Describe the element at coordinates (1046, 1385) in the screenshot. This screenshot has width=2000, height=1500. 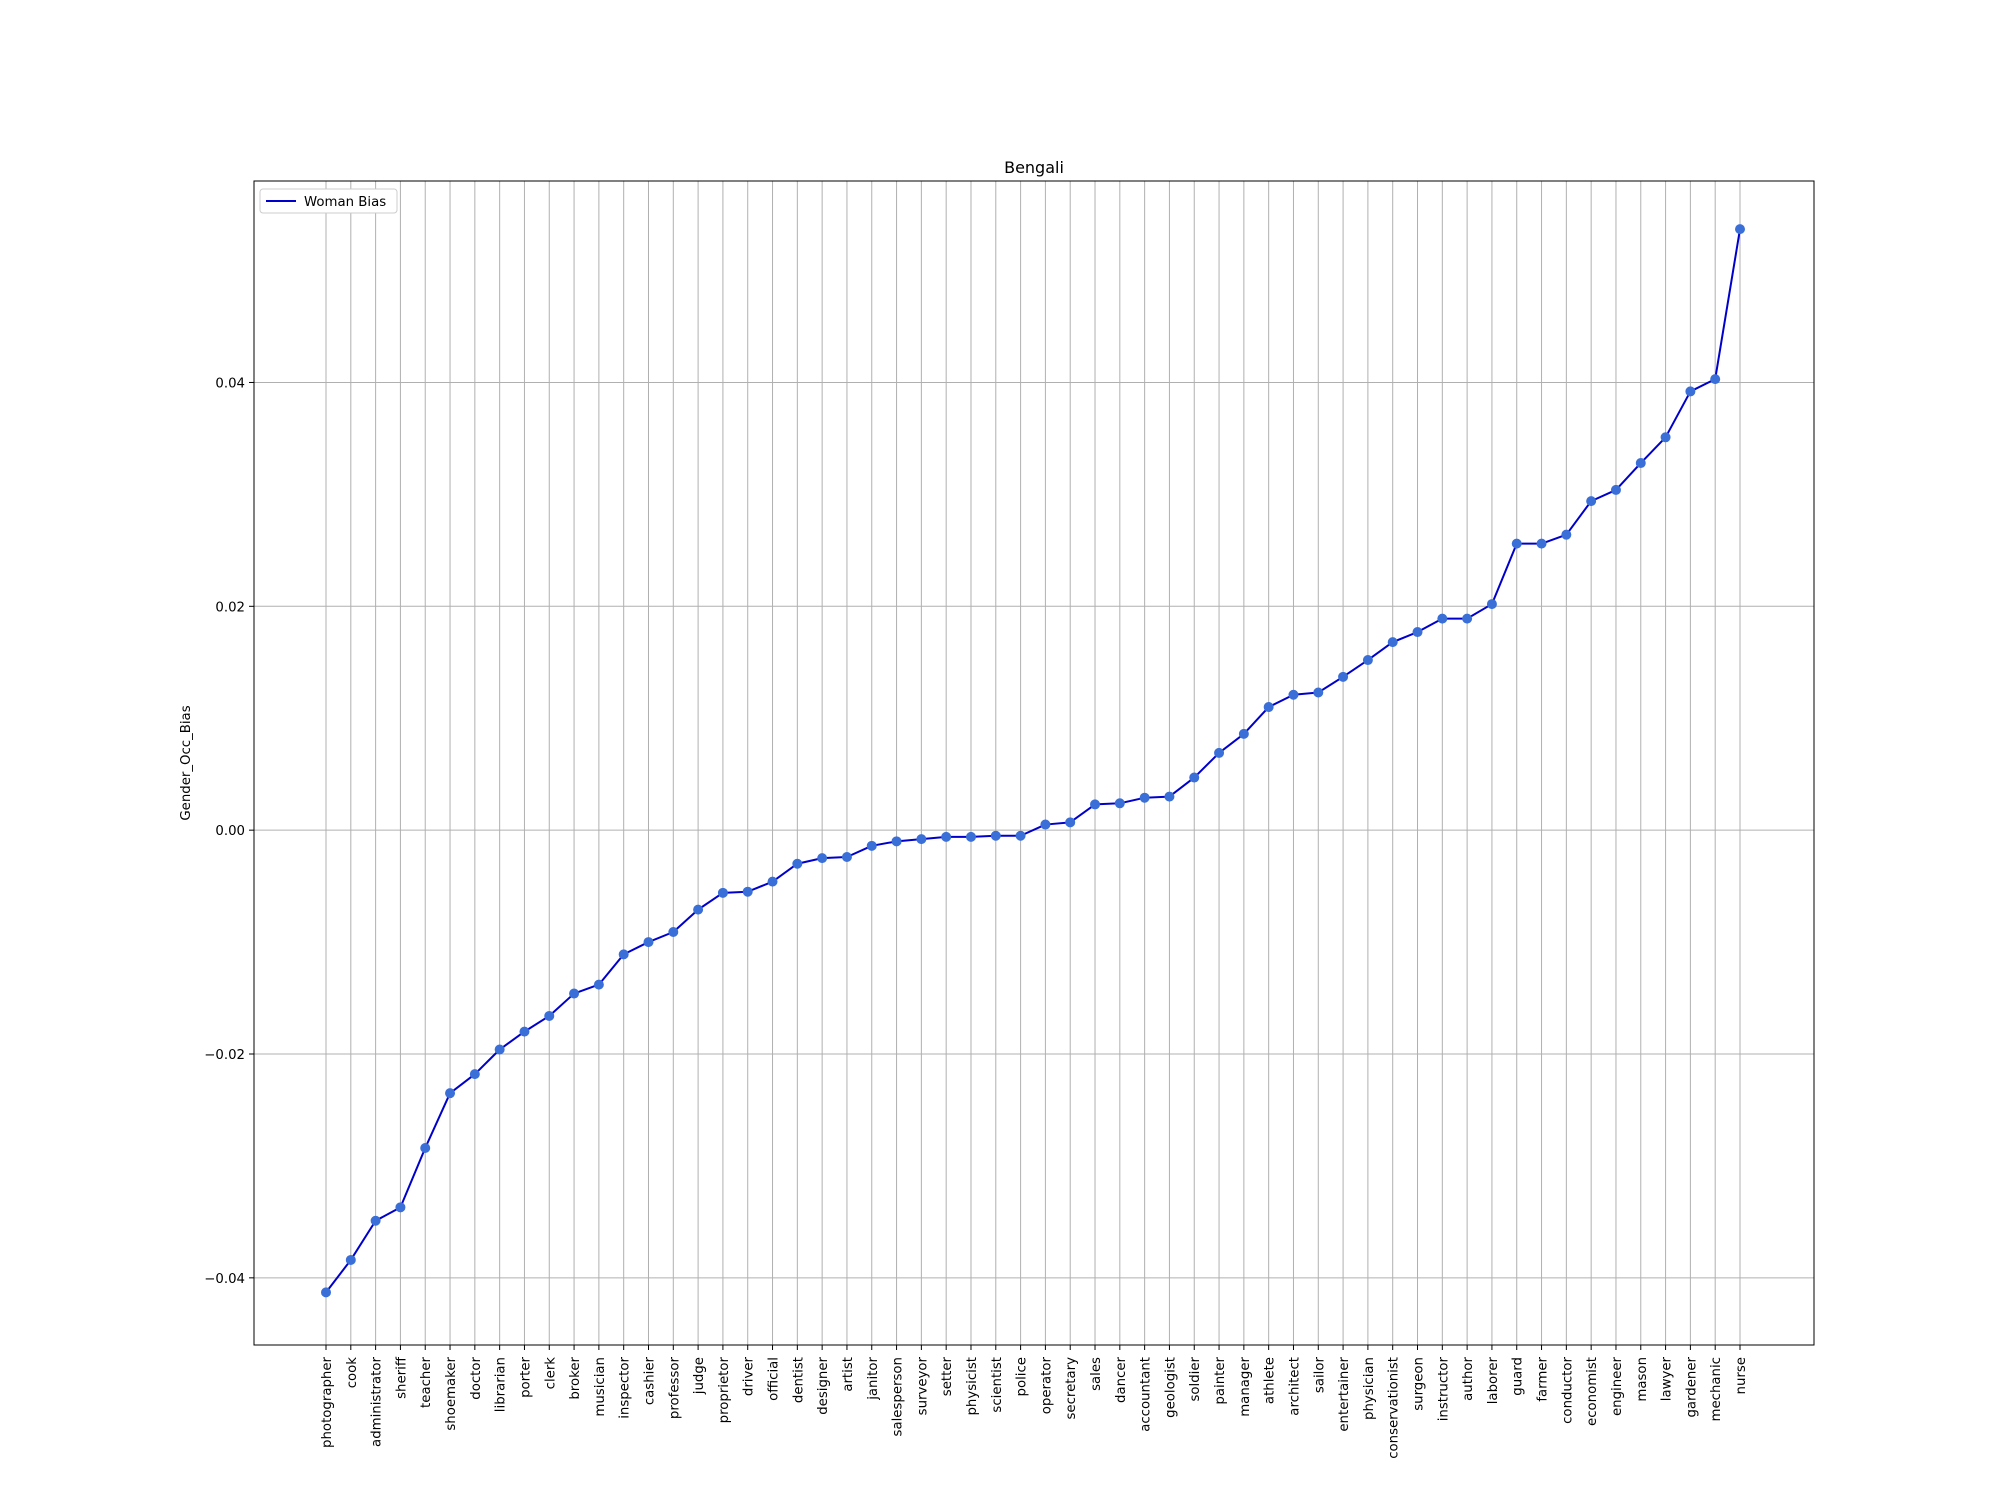
I see `x-tick-label: operator` at that location.